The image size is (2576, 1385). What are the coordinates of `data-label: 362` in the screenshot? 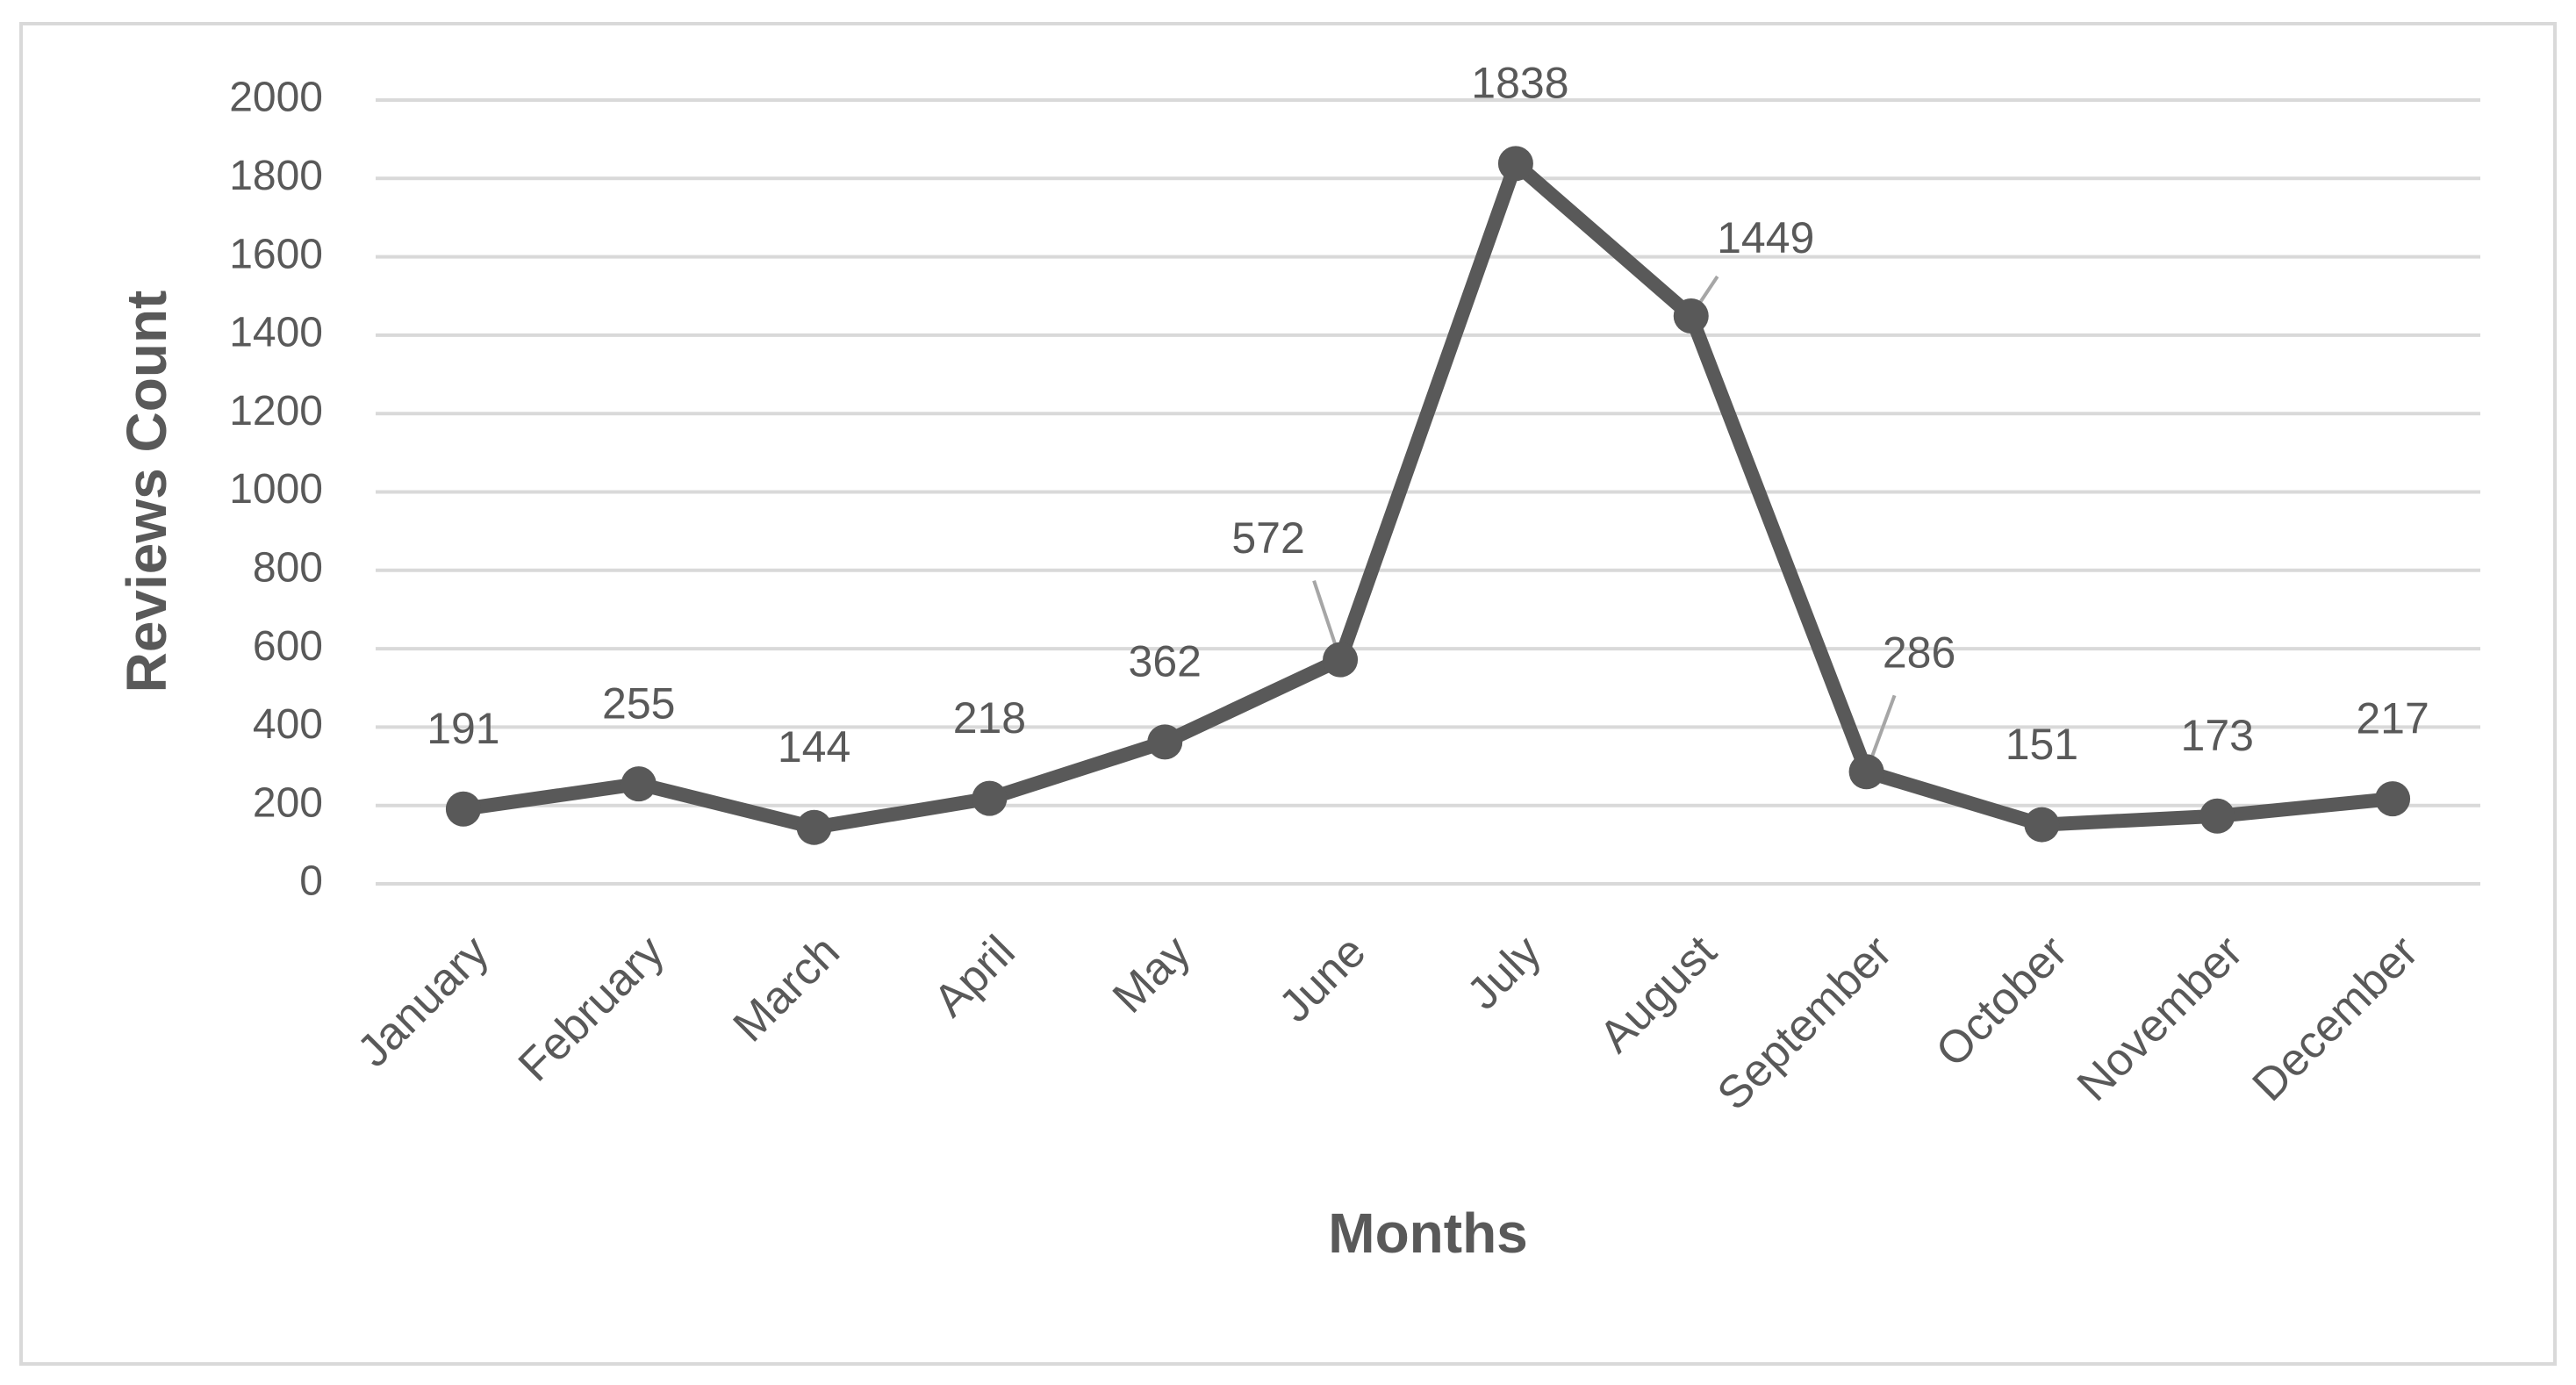 It's located at (1166, 662).